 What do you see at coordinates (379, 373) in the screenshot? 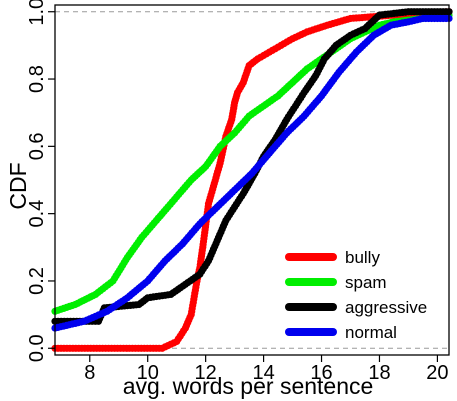
I see `x-tick-label: 18` at bounding box center [379, 373].